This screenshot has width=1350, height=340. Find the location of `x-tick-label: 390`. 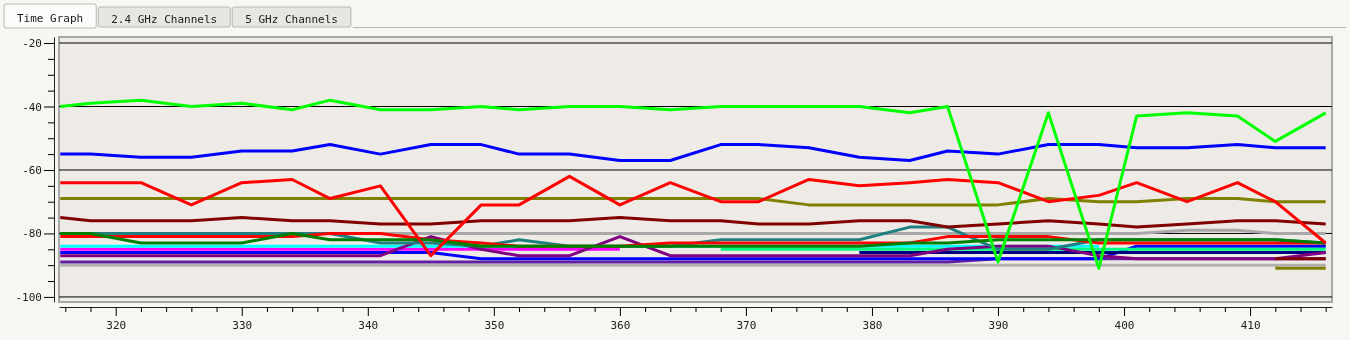

x-tick-label: 390 is located at coordinates (998, 325).